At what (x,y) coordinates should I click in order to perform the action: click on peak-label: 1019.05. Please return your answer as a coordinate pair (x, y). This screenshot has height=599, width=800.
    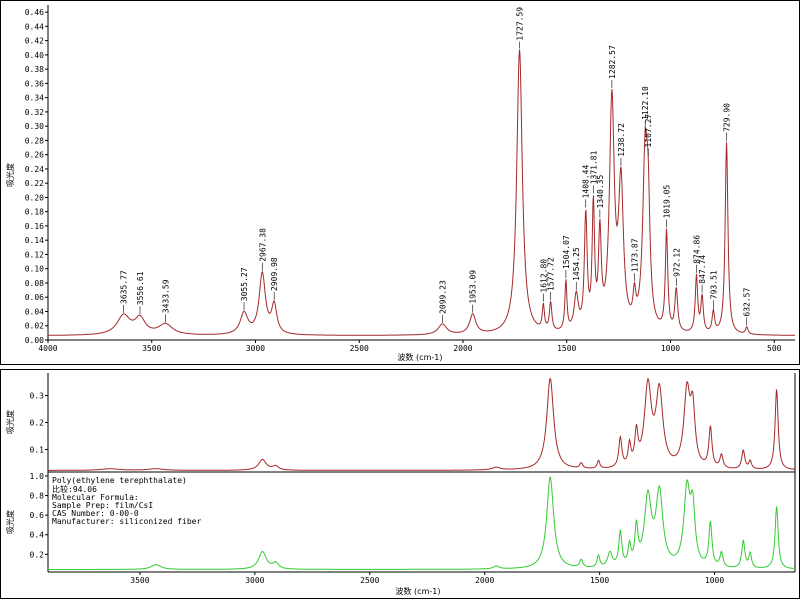
    Looking at the image, I should click on (667, 202).